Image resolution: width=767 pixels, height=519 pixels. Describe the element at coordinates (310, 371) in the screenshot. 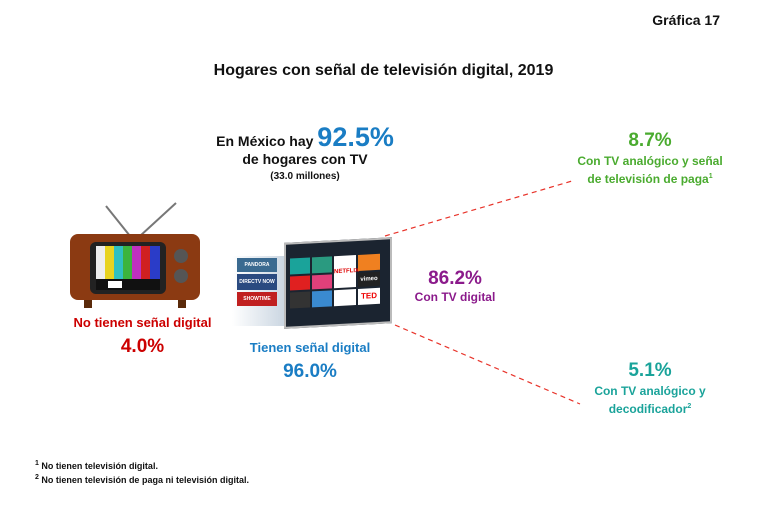

I see `with-signal-value: 96.0%` at that location.